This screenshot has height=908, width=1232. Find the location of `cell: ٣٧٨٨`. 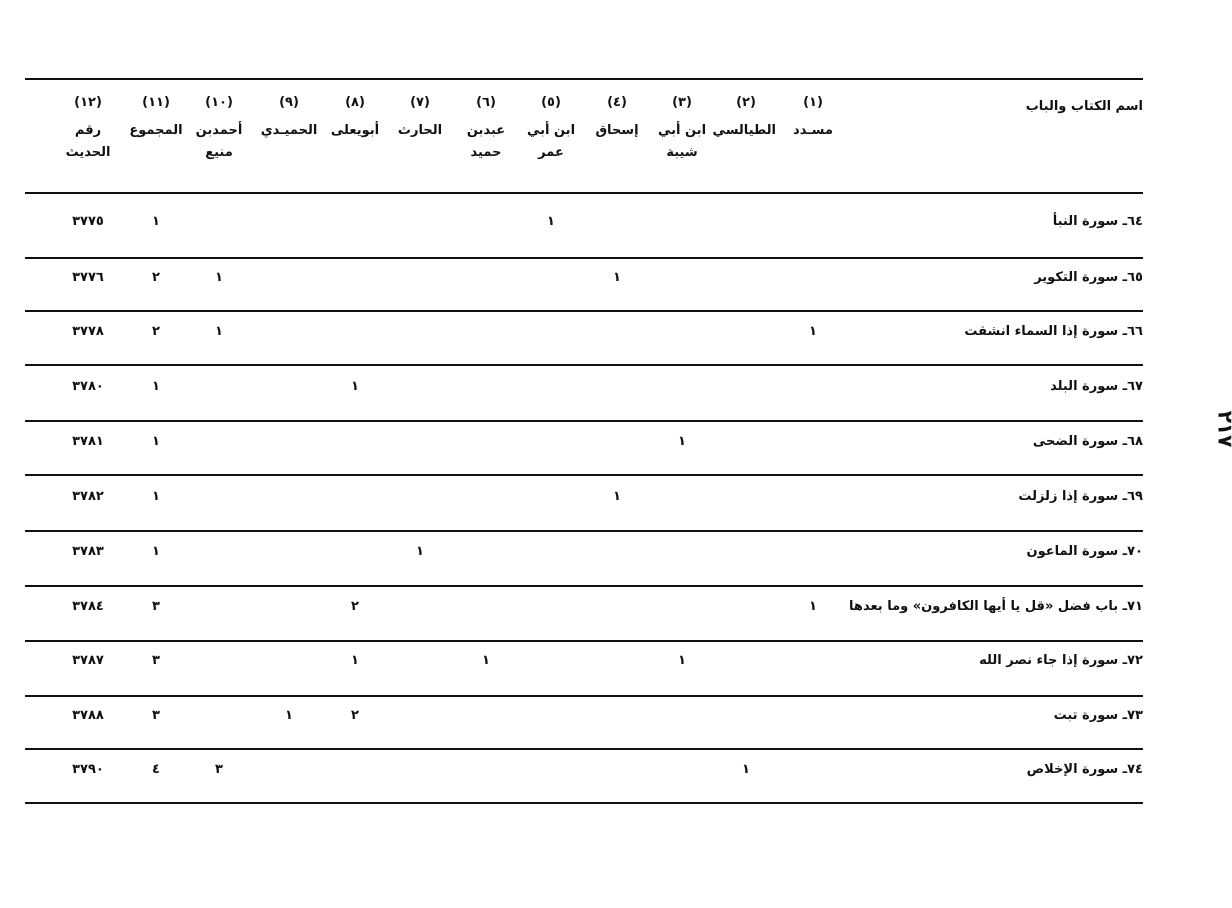

cell: ٣٧٨٨ is located at coordinates (88, 715).